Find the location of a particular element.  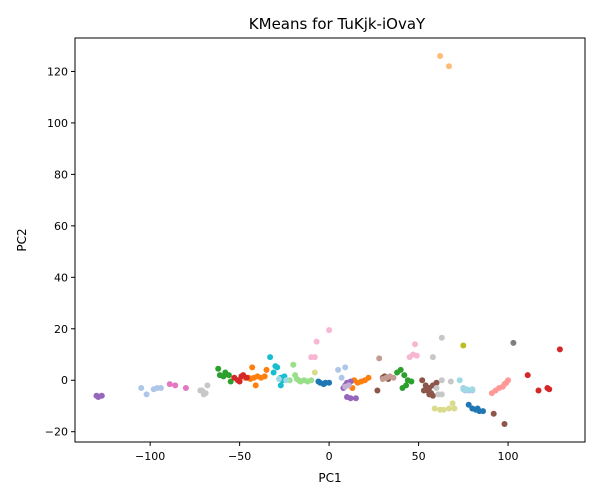

y-tick-label: −20 is located at coordinates (56, 432).